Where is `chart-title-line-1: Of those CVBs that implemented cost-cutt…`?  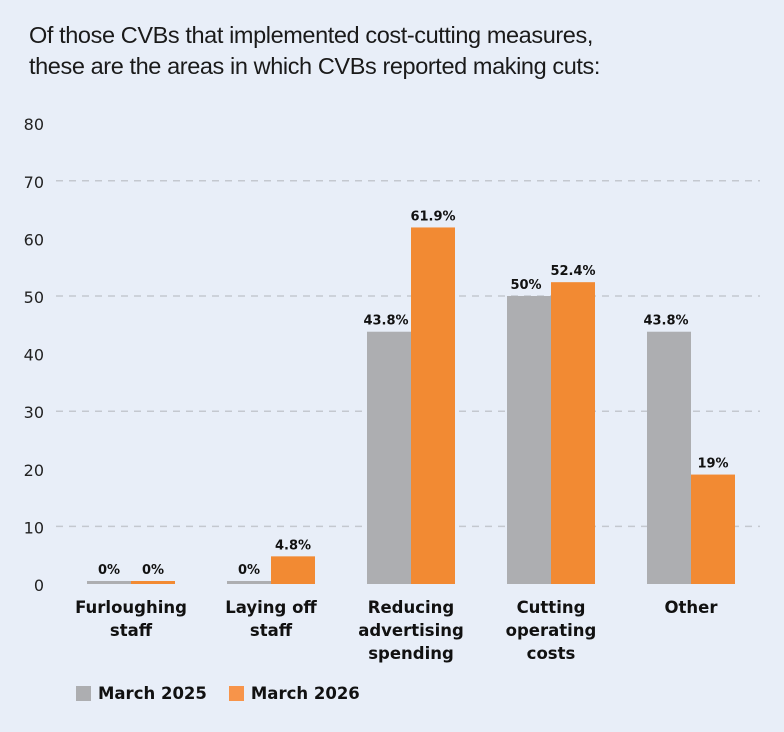
chart-title-line-1: Of those CVBs that implemented cost-cutt… is located at coordinates (311, 35).